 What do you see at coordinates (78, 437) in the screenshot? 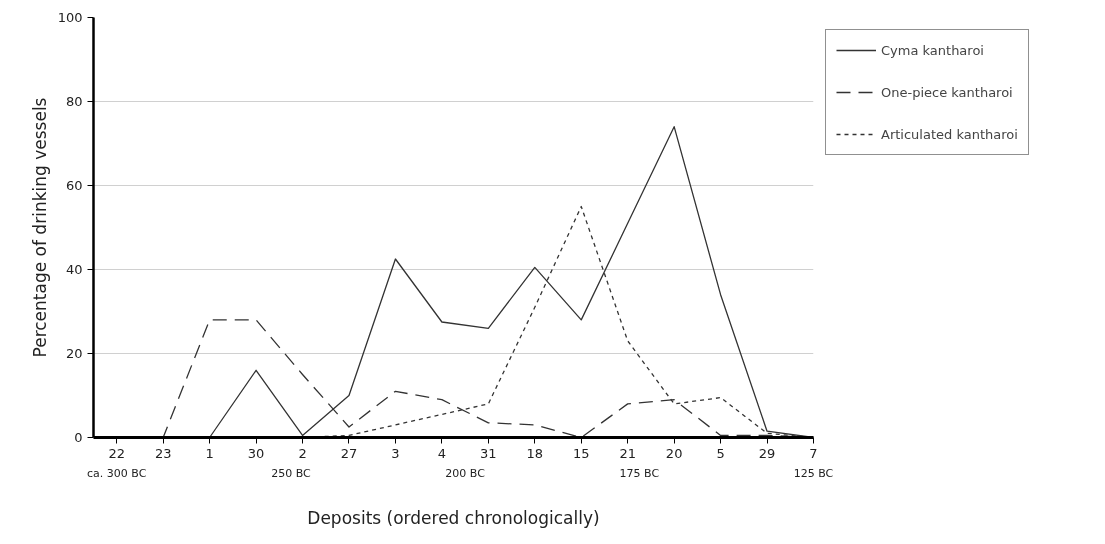
I see `y-tick-label: 0` at bounding box center [78, 437].